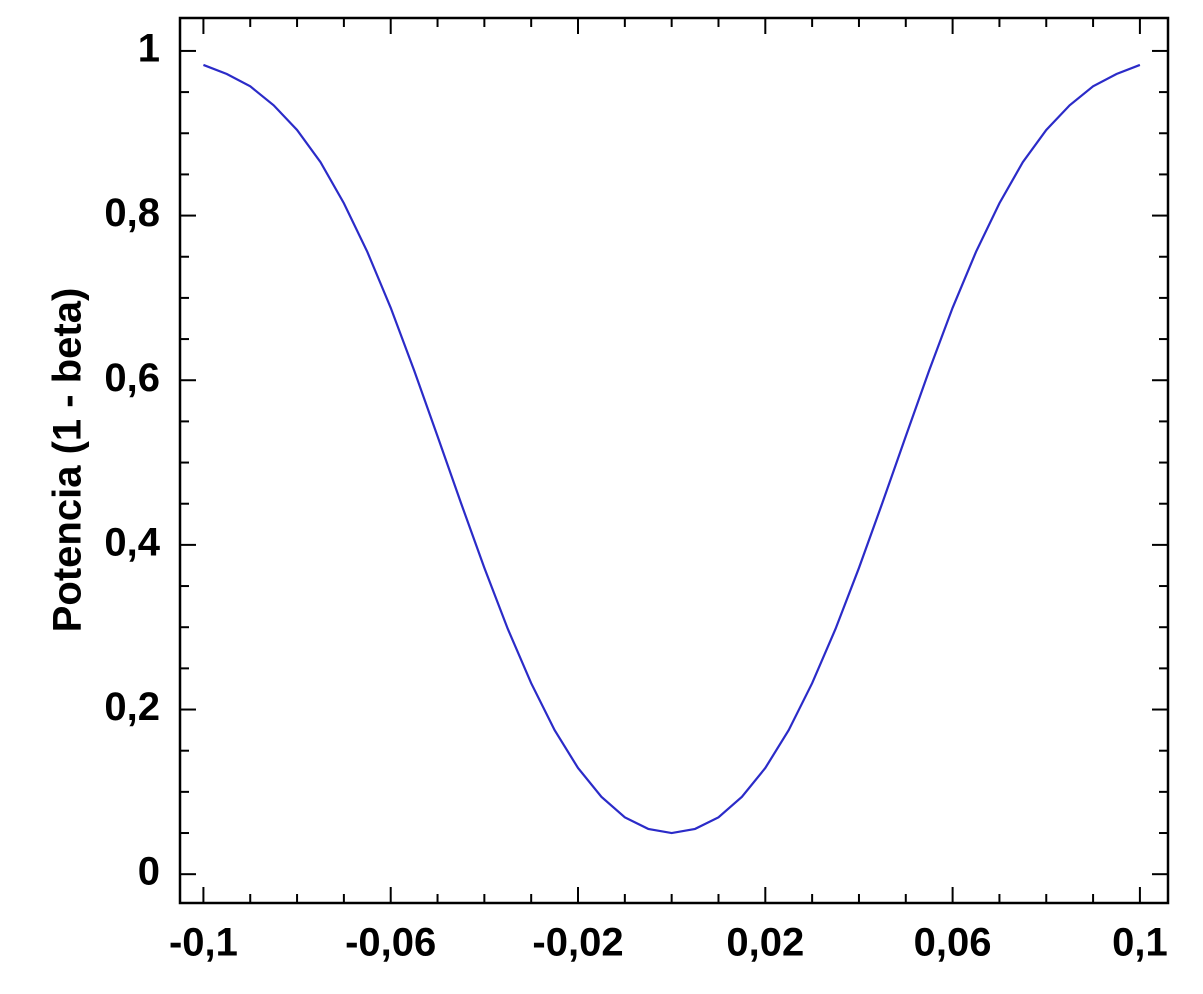 This screenshot has height=994, width=1203. I want to click on y-axis-label: Potencia (1 - beta), so click(68, 460).